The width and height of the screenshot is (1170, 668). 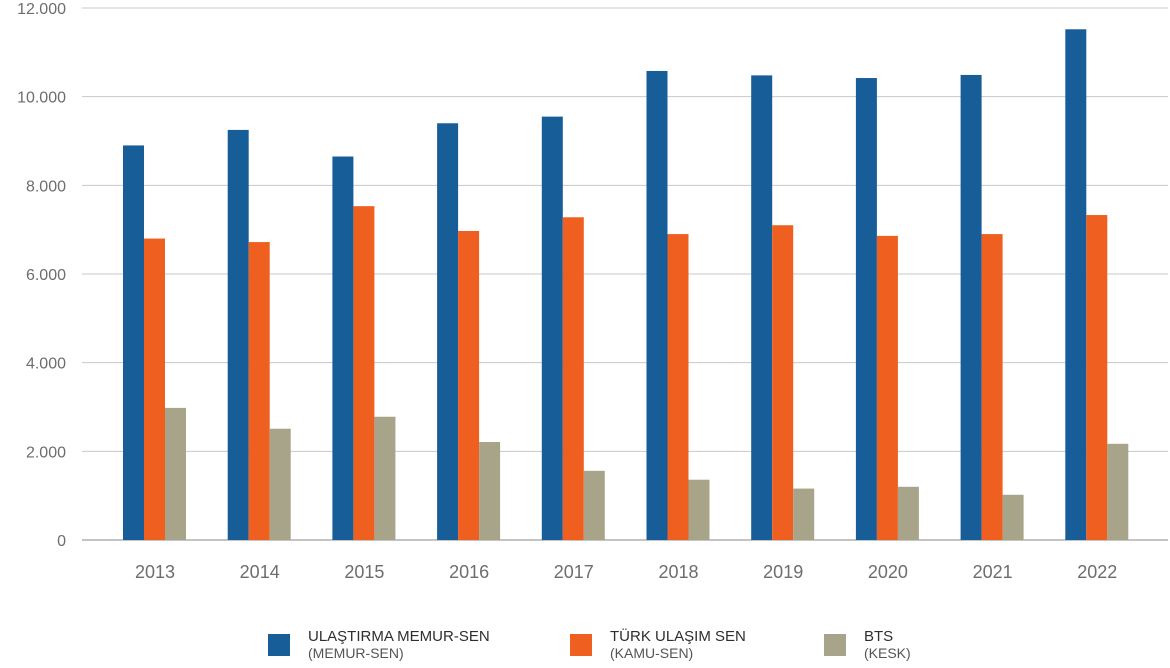 What do you see at coordinates (594, 505) in the screenshot?
I see `bar-bts-2017` at bounding box center [594, 505].